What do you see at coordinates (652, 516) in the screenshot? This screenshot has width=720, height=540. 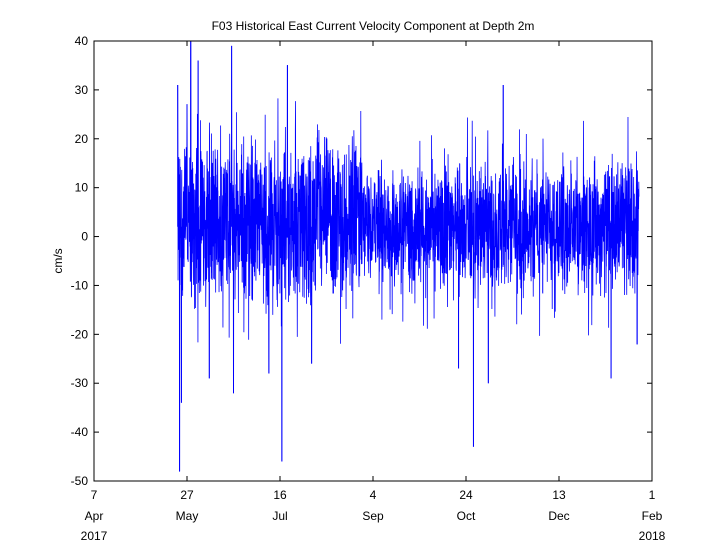 I see `x-tick-month-6: Feb` at bounding box center [652, 516].